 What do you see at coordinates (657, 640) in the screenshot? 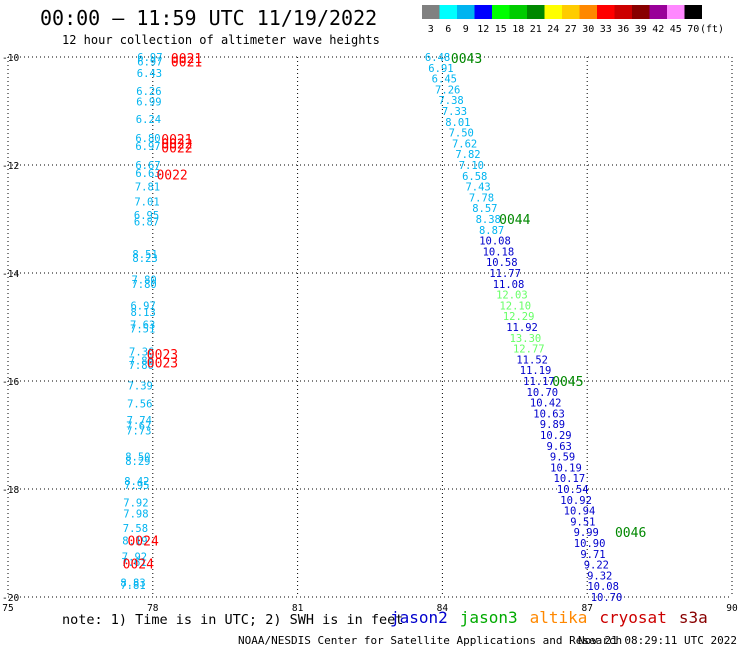
I see `footer-timestamp: Nov 21 08:29:11 UTC 2022` at bounding box center [657, 640].